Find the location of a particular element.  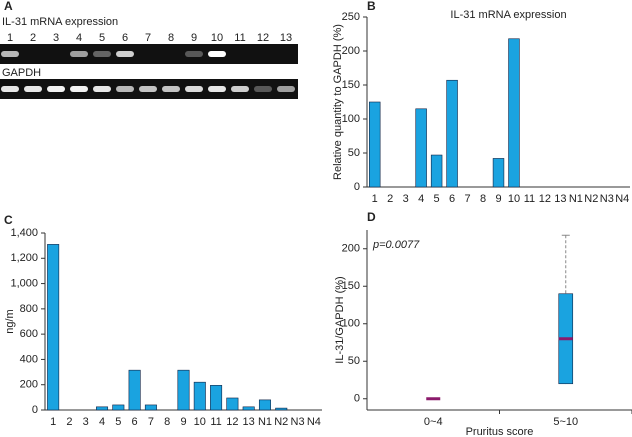

lane-label: 4 is located at coordinates (79, 38).